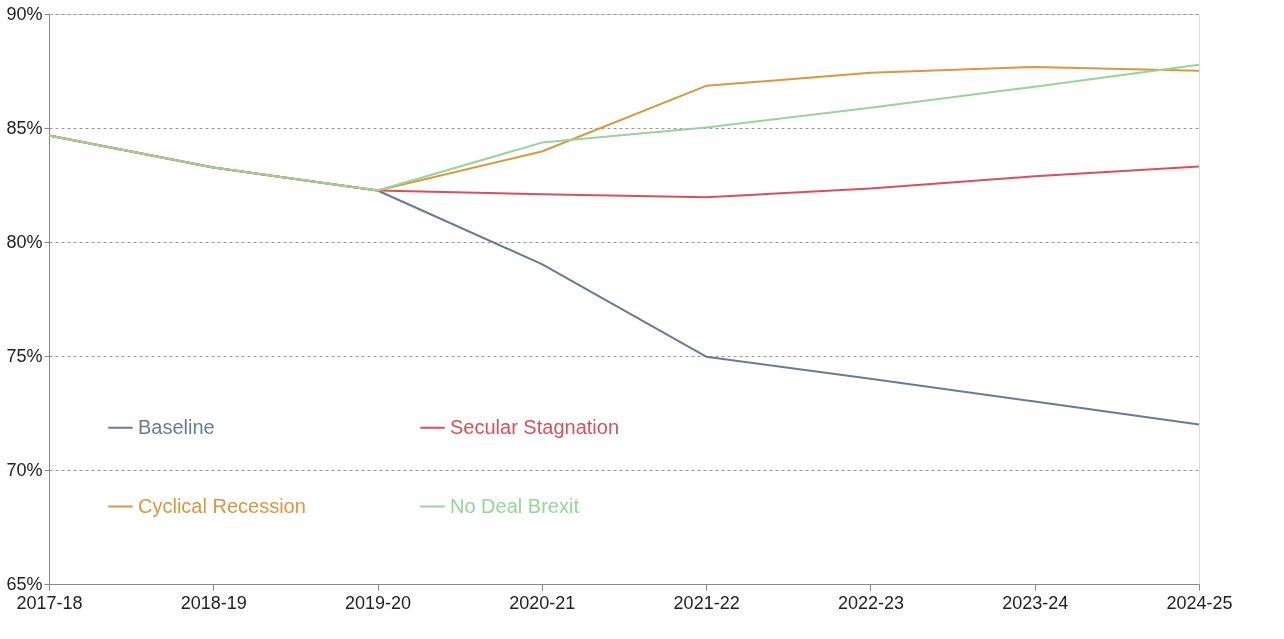 Image resolution: width=1284 pixels, height=639 pixels. What do you see at coordinates (49, 602) in the screenshot?
I see `x-tick-label: 2017-18` at bounding box center [49, 602].